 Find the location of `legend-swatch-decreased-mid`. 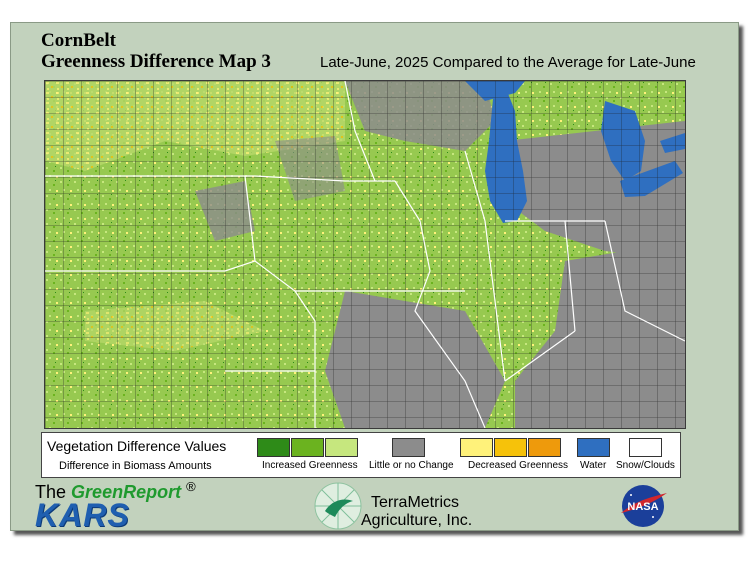

legend-swatch-decreased-mid is located at coordinates (510, 447).